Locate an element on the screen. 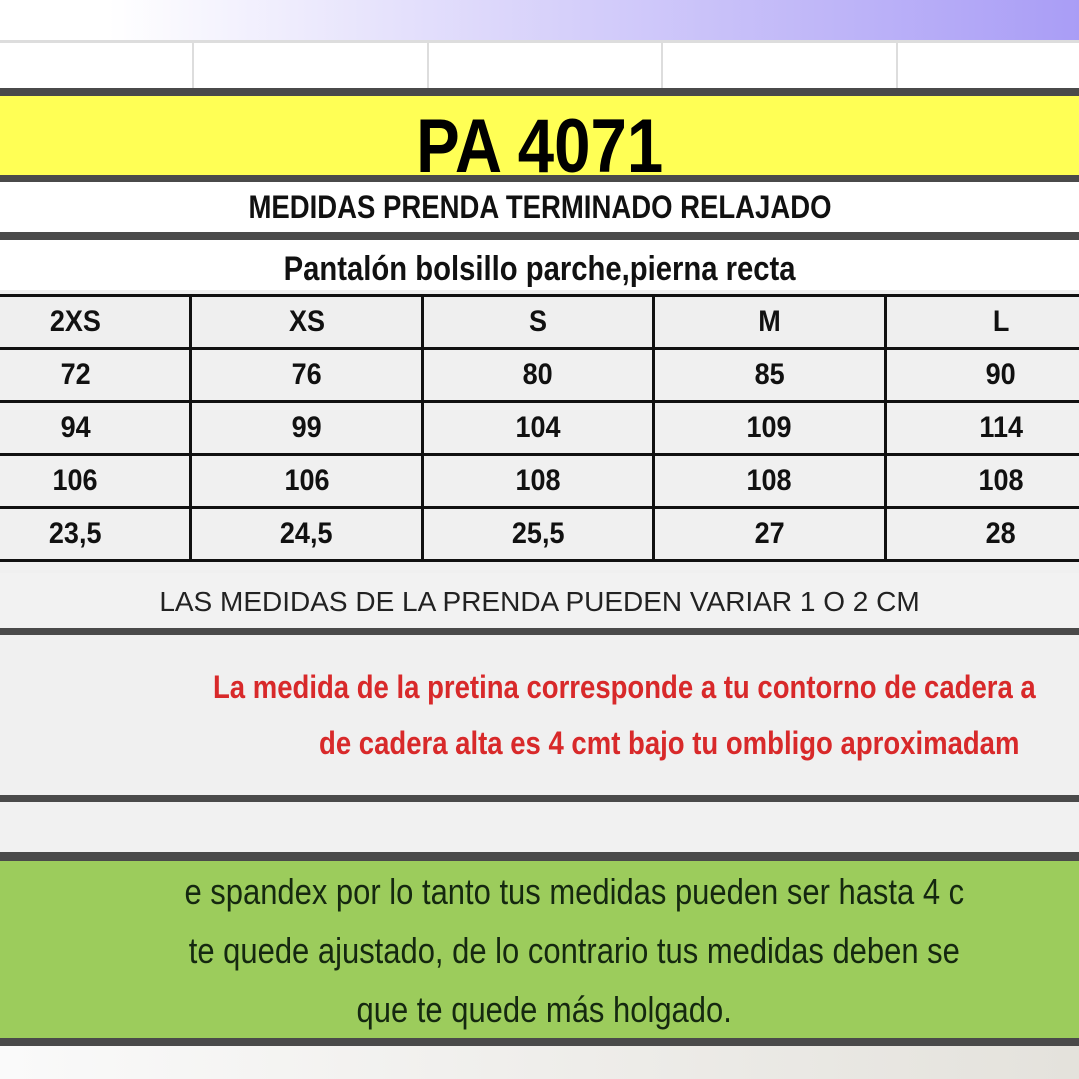 The image size is (1079, 1079). header-cell: L is located at coordinates (981, 322).